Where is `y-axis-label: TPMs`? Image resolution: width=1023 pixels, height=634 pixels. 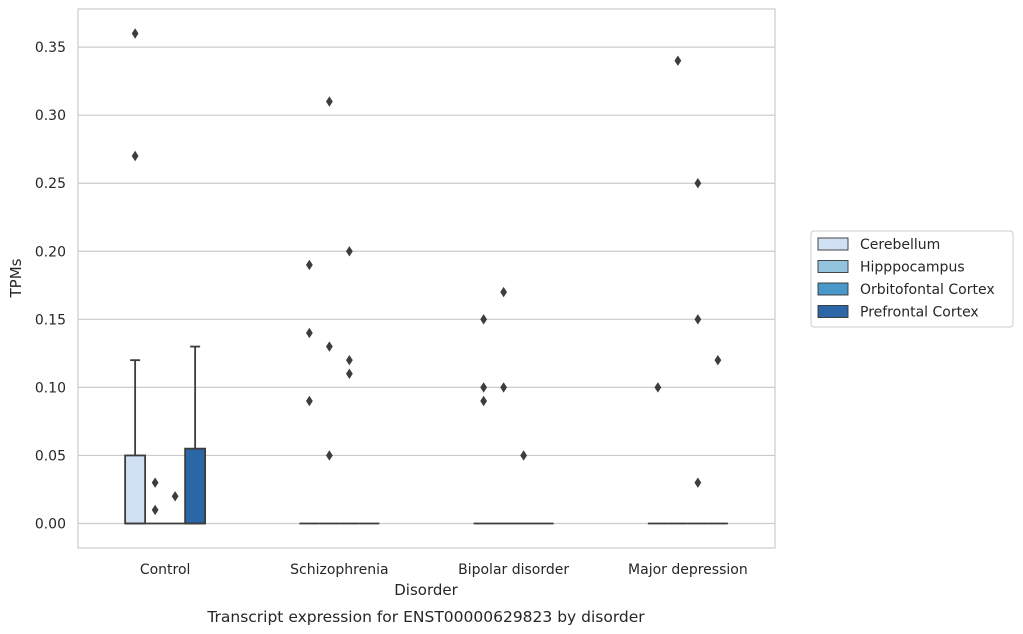
y-axis-label: TPMs is located at coordinates (16, 278).